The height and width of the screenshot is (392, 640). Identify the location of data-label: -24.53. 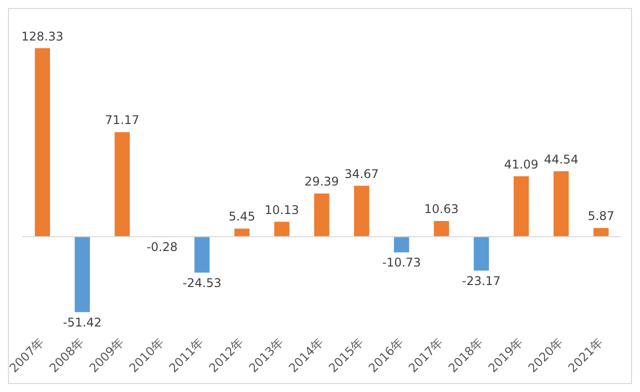
(202, 283).